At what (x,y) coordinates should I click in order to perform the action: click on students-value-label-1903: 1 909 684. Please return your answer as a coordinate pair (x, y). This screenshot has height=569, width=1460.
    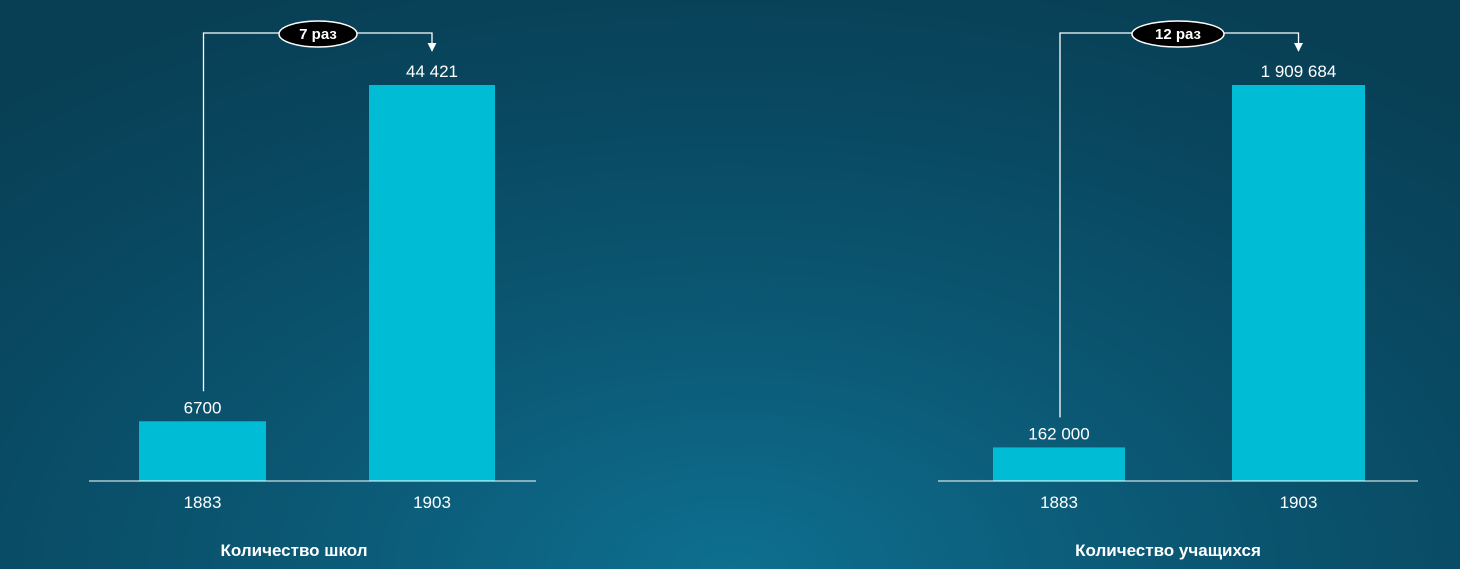
    Looking at the image, I should click on (1299, 71).